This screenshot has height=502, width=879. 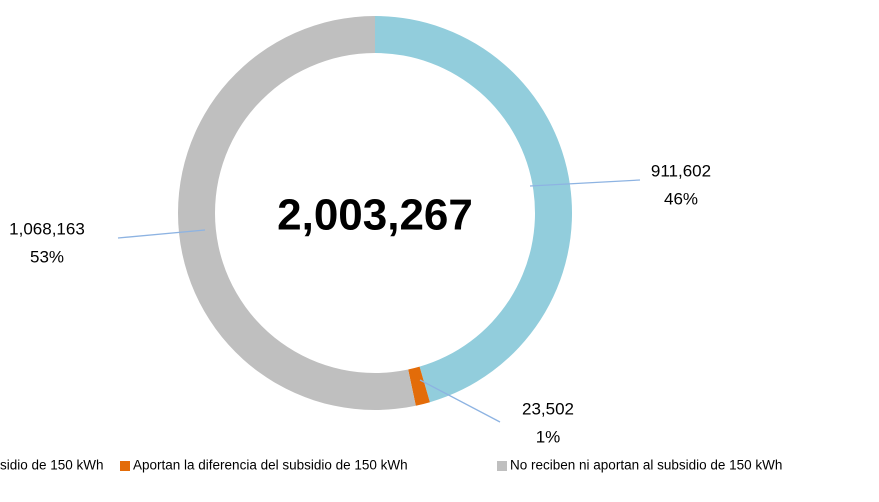 What do you see at coordinates (681, 198) in the screenshot?
I see `percent-label: 46%` at bounding box center [681, 198].